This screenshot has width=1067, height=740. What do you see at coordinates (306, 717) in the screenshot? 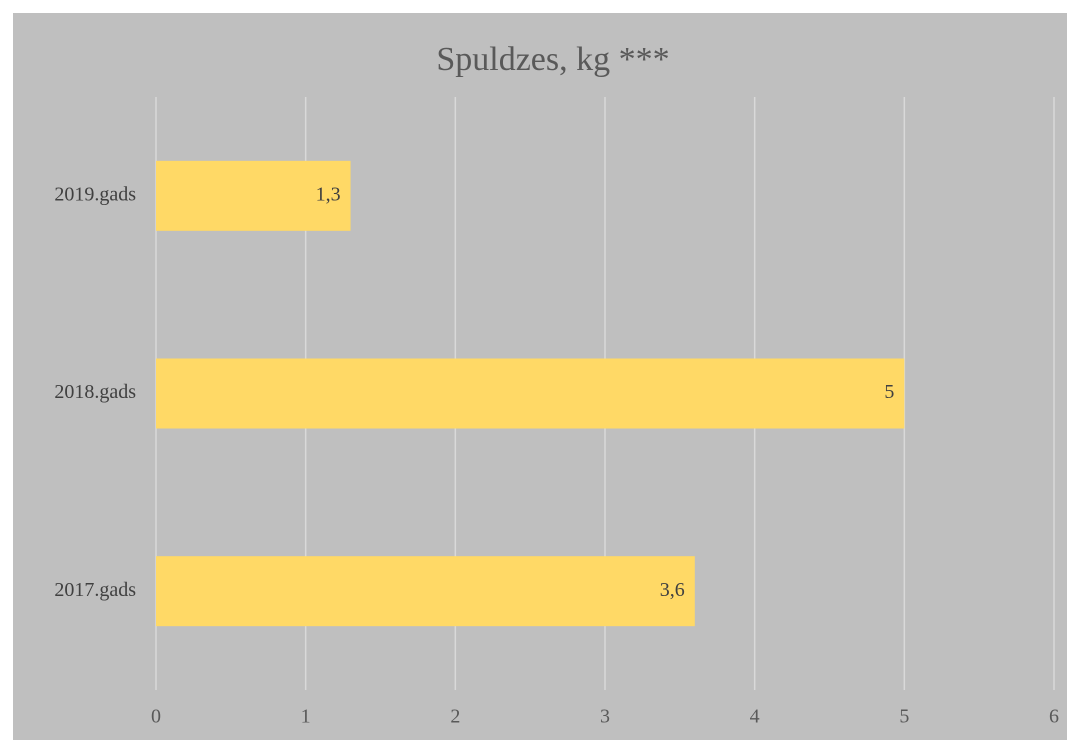
I see `x-tick-label: 1` at bounding box center [306, 717].